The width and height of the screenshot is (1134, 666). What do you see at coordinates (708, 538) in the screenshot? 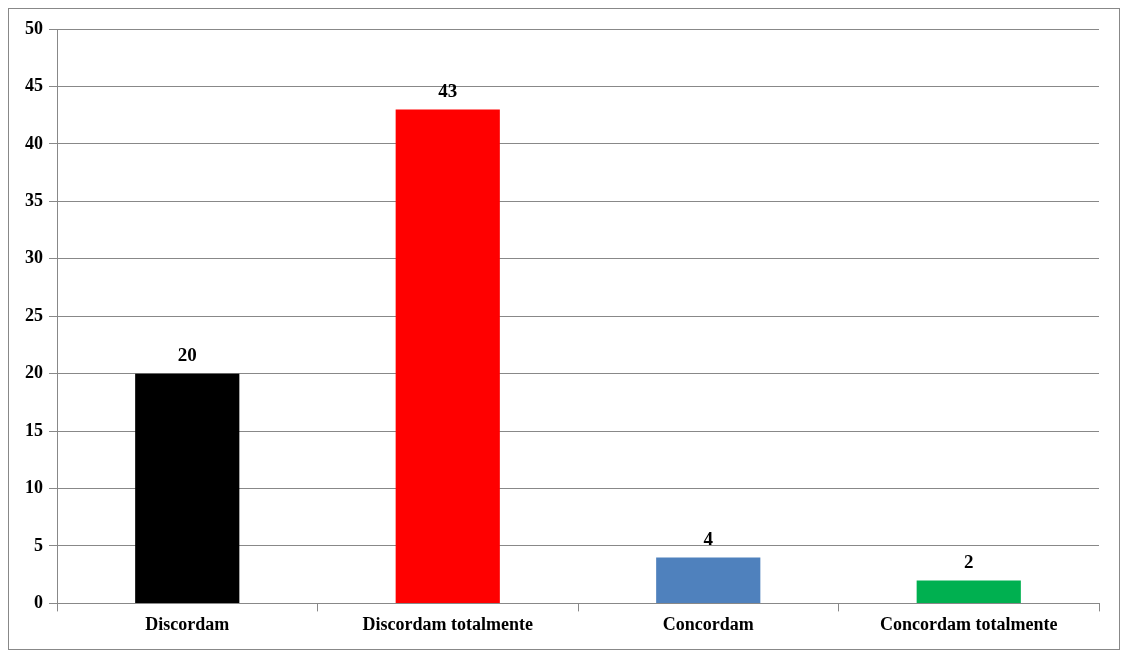
I see `data-label: 4` at bounding box center [708, 538].